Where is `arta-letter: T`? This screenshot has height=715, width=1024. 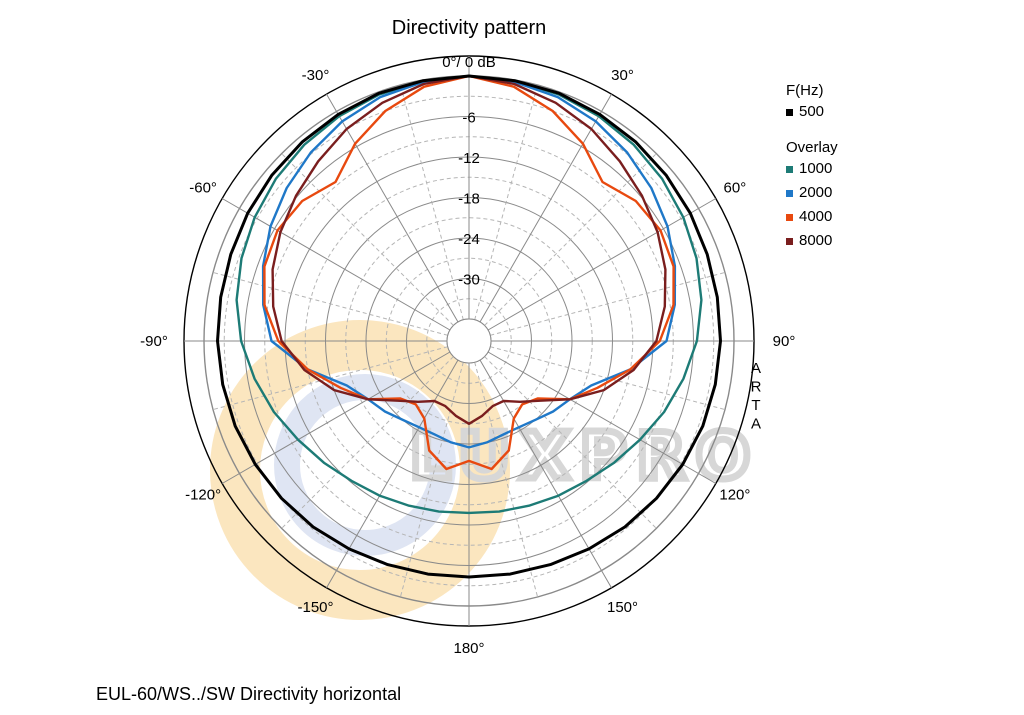
arta-letter: T is located at coordinates (755, 405).